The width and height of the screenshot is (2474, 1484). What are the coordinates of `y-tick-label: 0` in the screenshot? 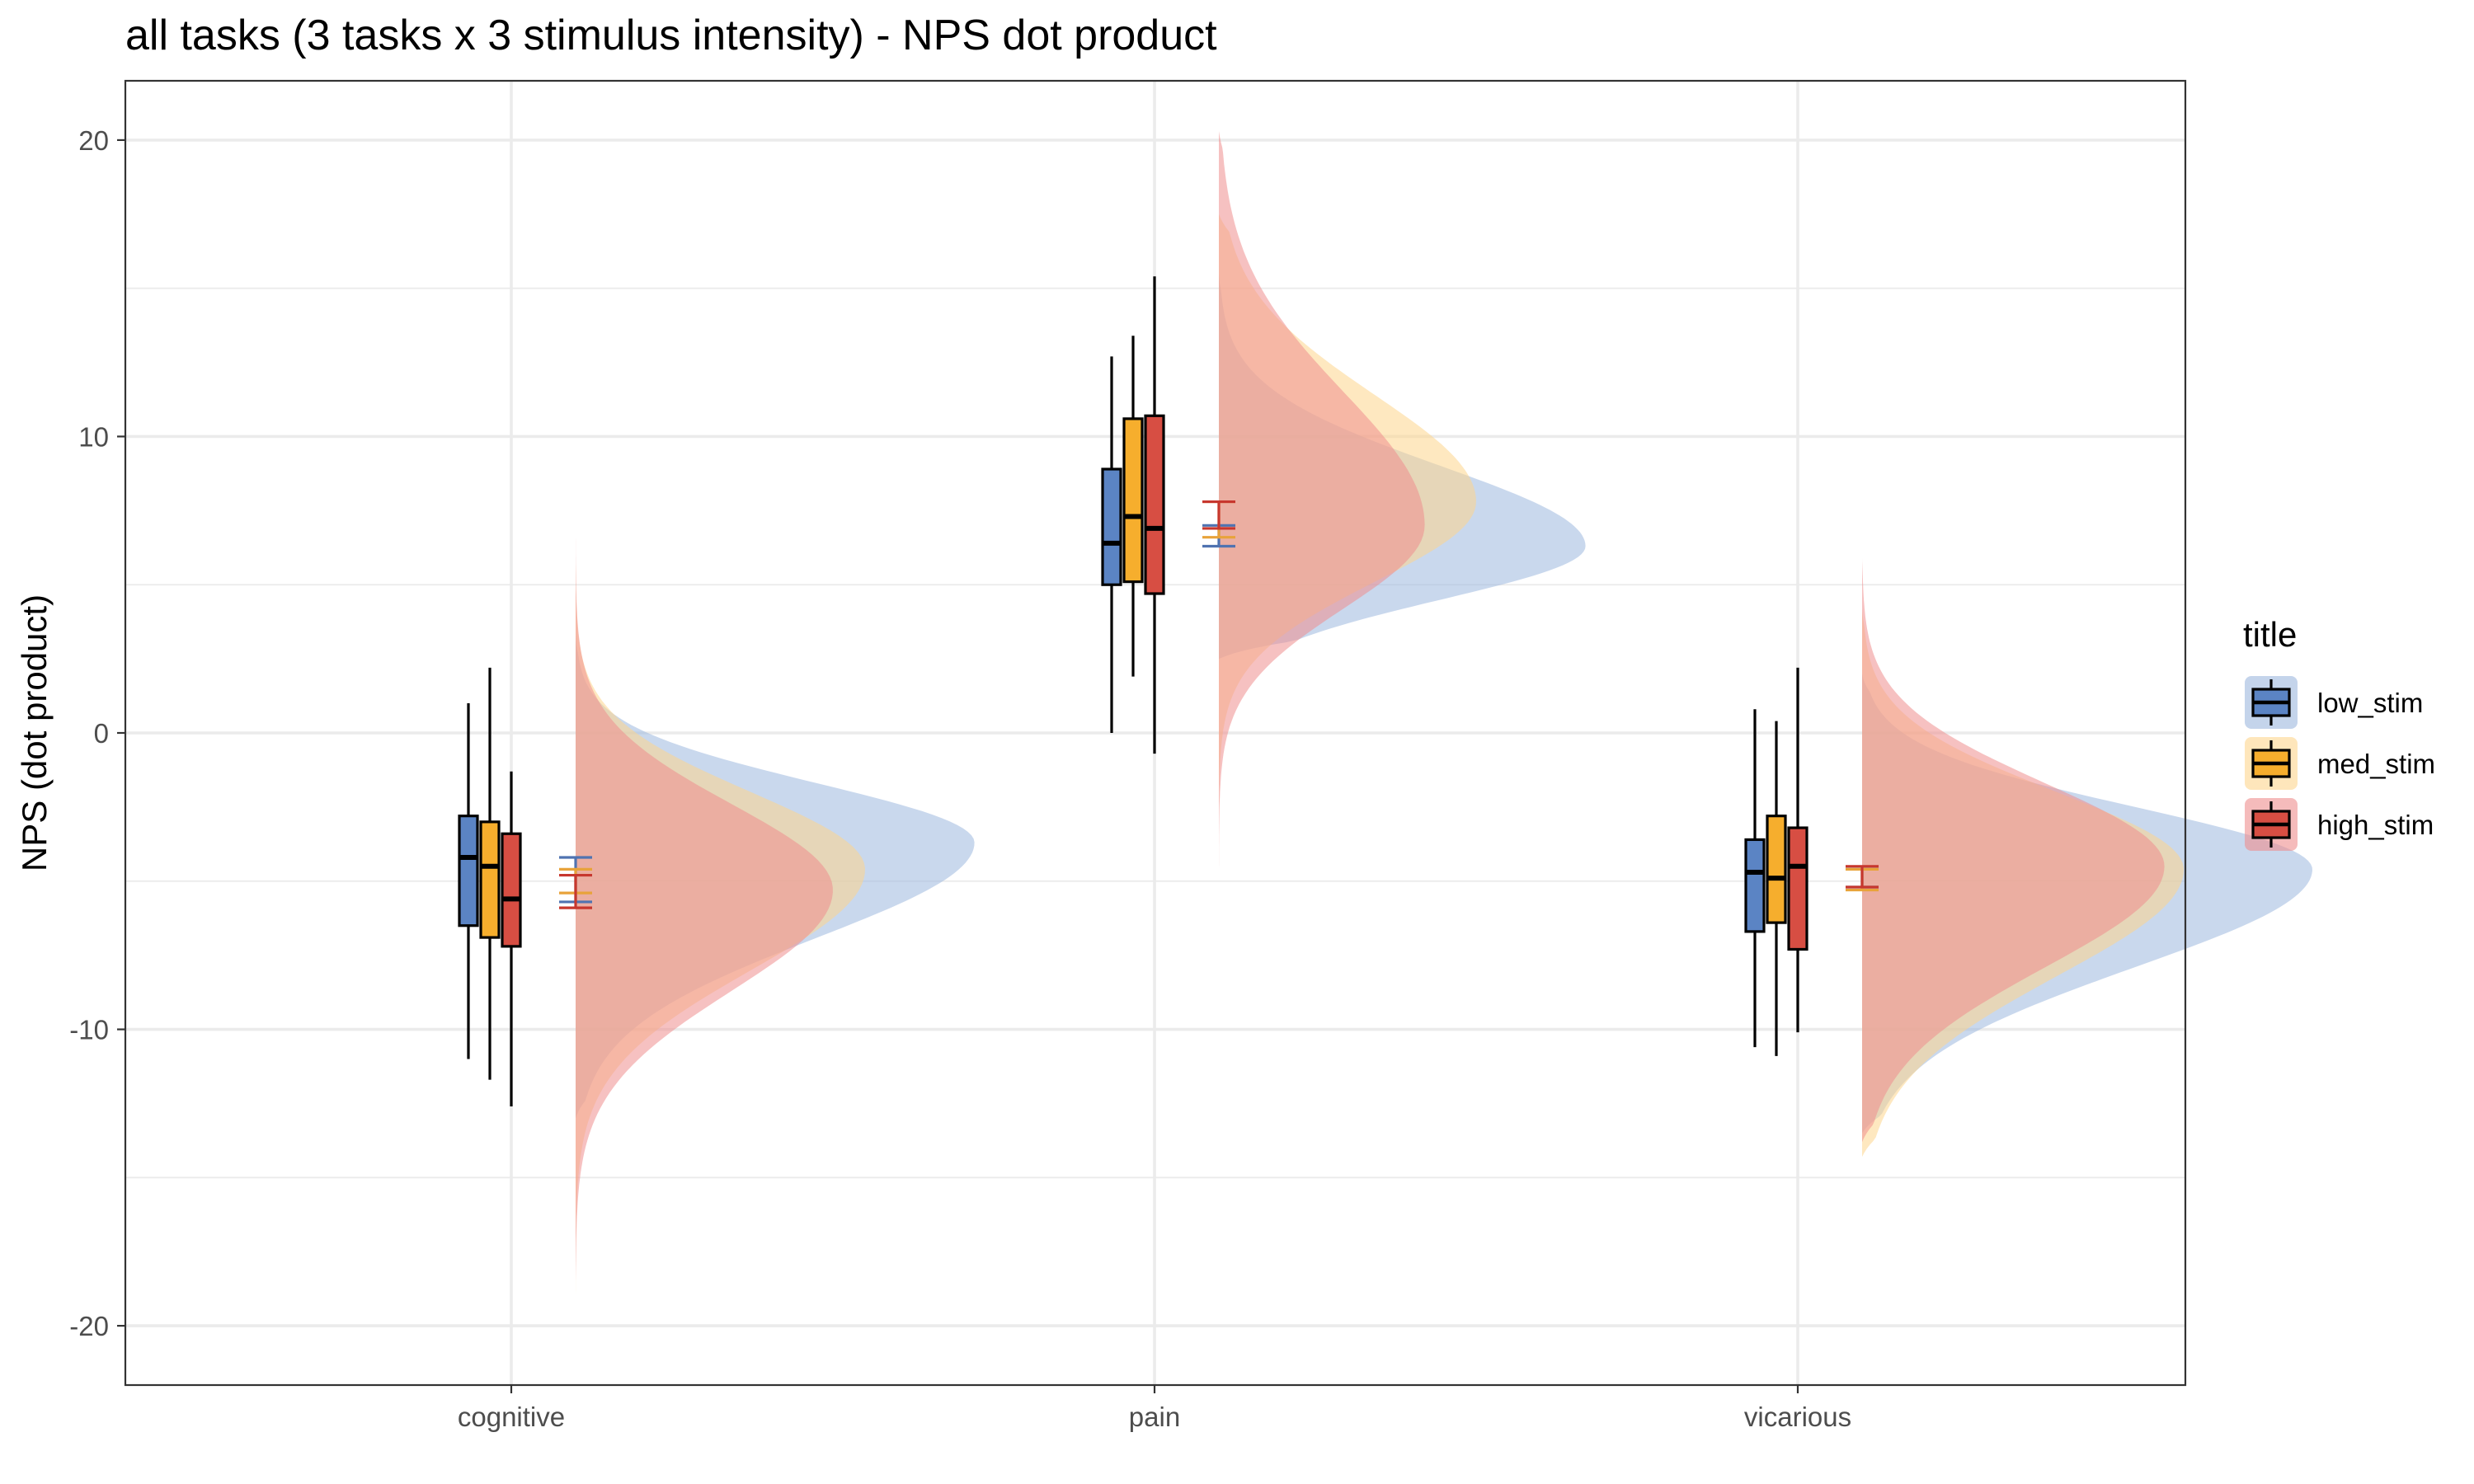 It's located at (101, 733).